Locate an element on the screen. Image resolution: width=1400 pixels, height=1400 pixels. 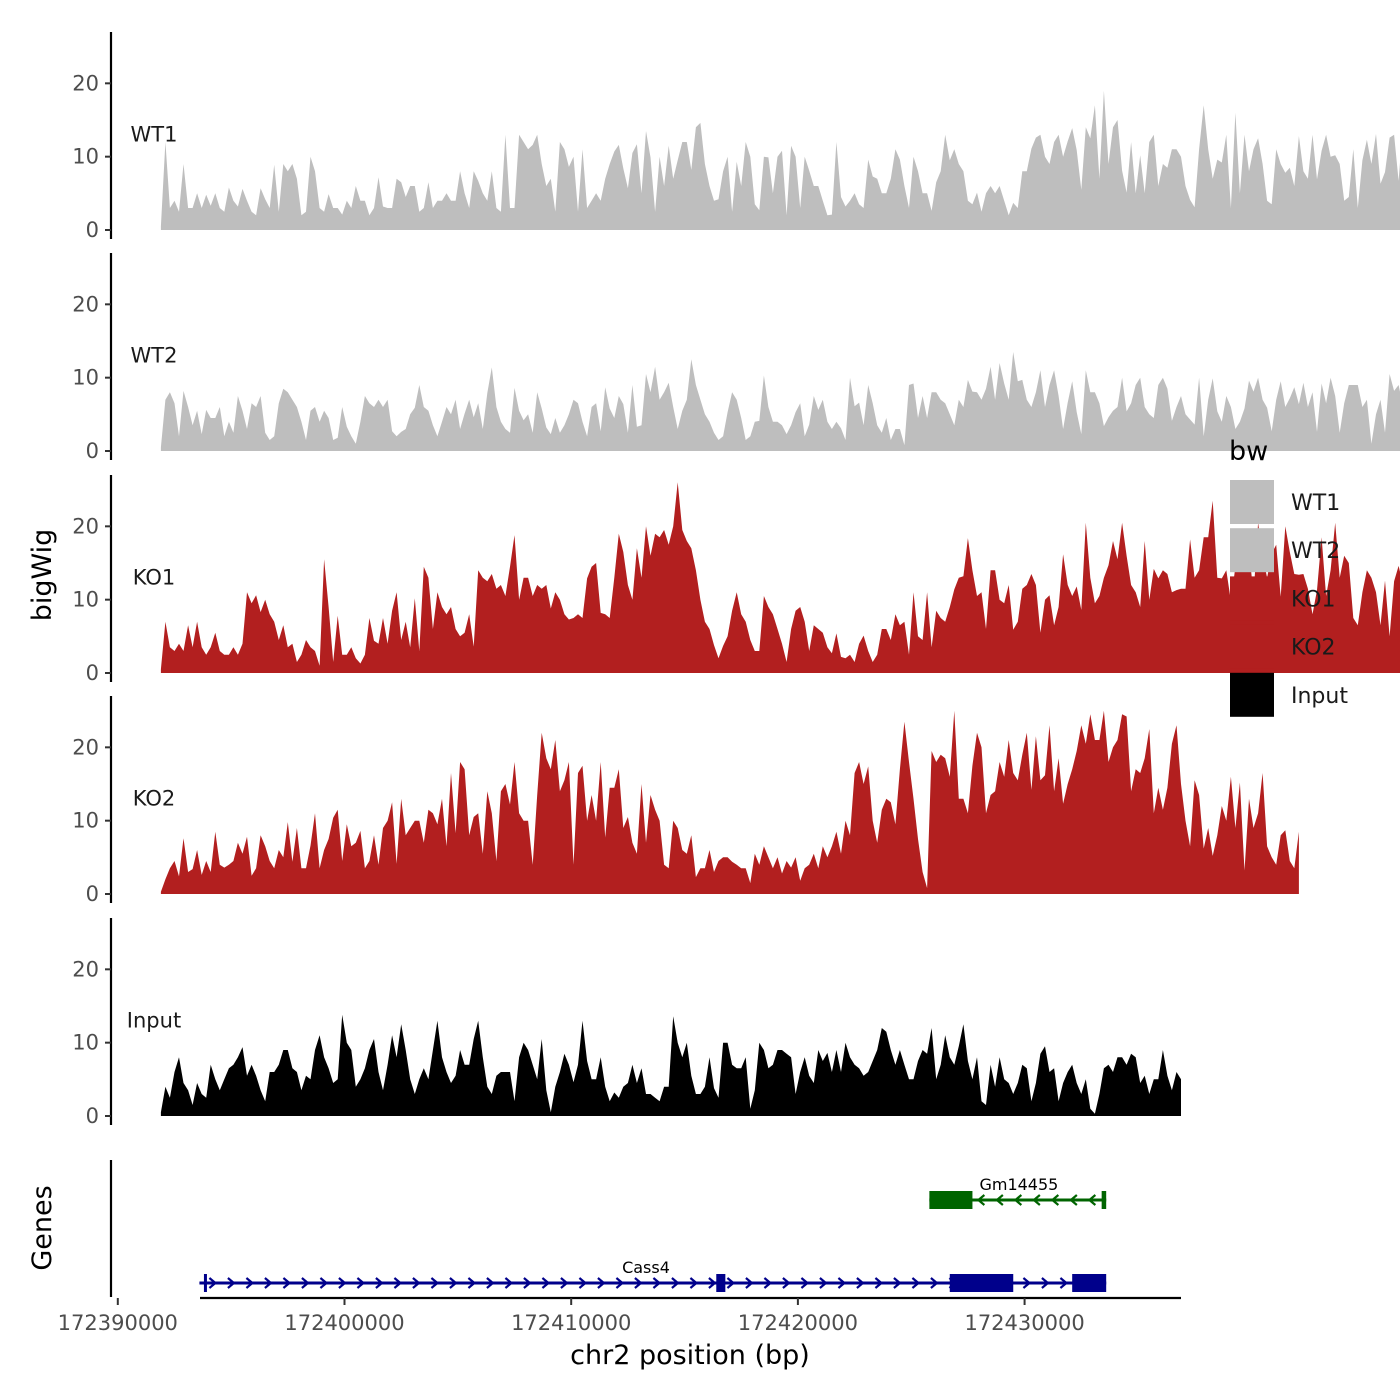
track-label-ko1: KO1 is located at coordinates (154, 578).